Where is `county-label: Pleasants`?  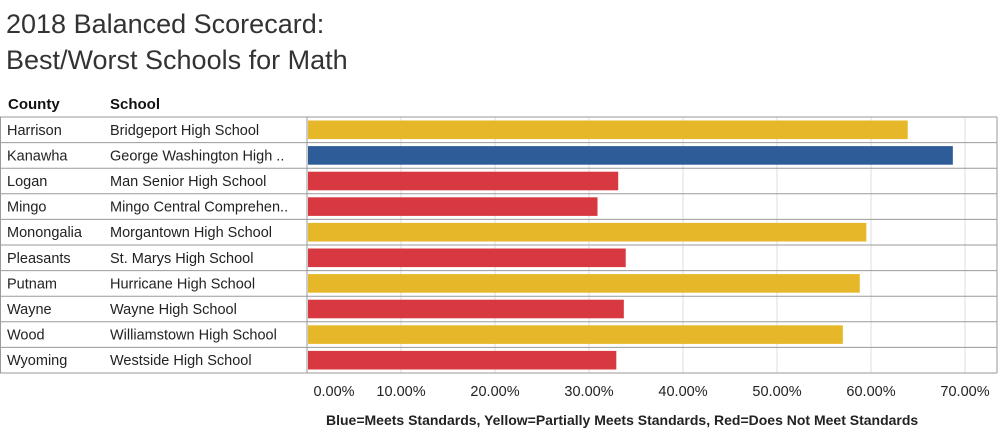 county-label: Pleasants is located at coordinates (39, 259).